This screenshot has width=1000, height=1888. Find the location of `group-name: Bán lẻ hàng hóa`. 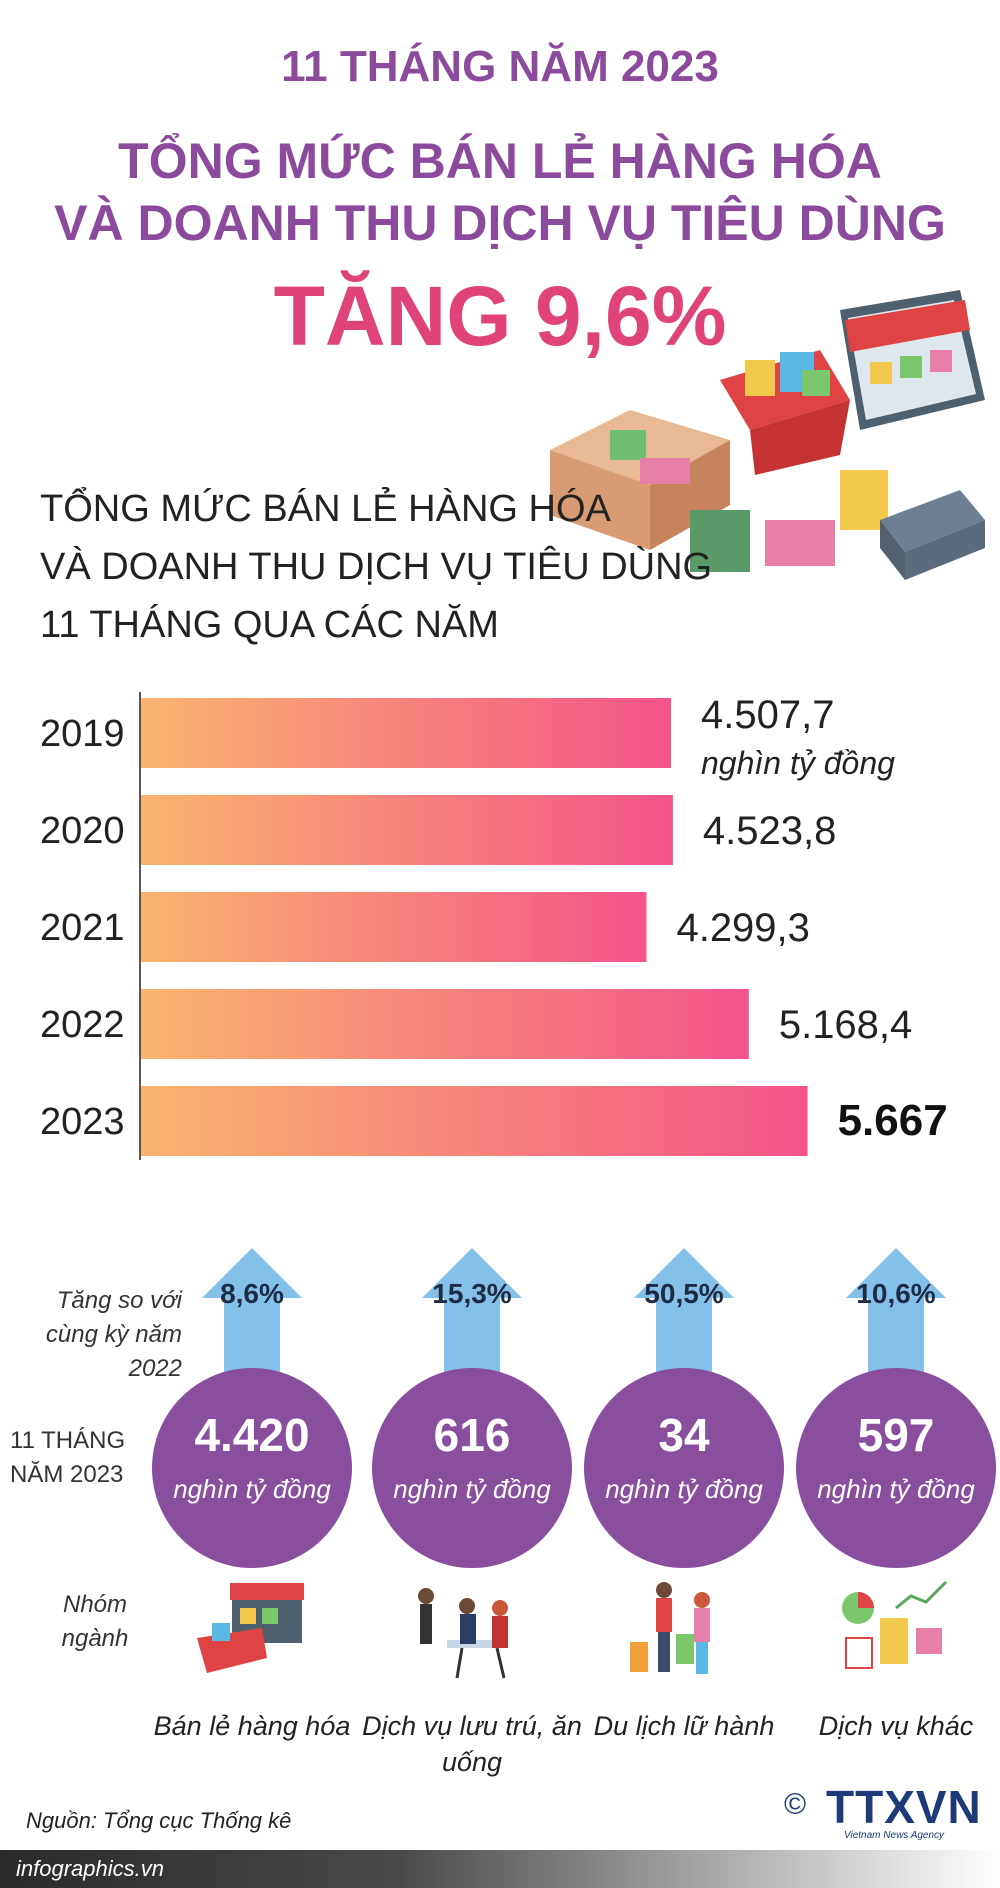

group-name: Bán lẻ hàng hóa is located at coordinates (252, 1726).